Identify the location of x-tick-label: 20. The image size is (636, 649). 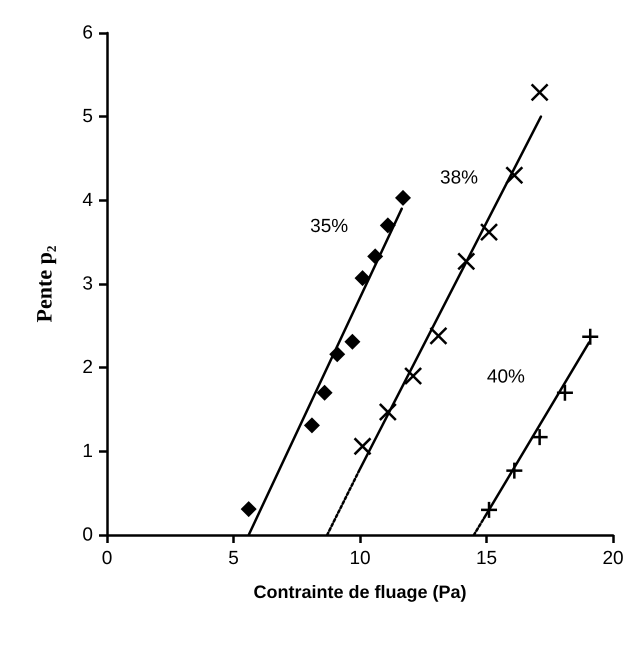
(613, 558).